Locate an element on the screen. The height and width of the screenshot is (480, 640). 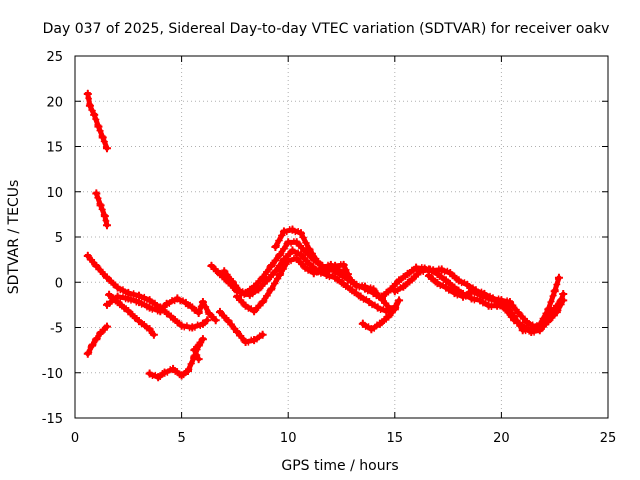
x-tick-label: 20 is located at coordinates (501, 438).